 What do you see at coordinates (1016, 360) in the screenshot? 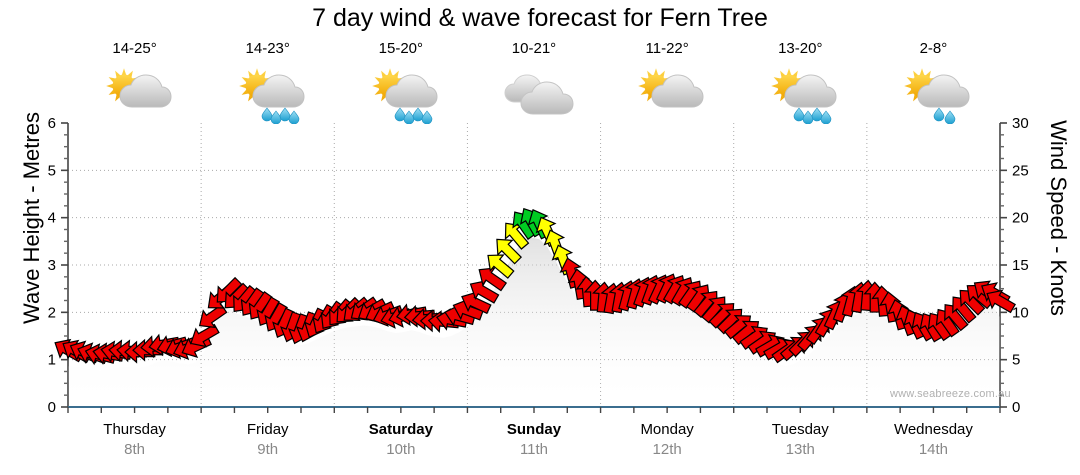
I see `right-axis-tick-label: 5` at bounding box center [1016, 360].